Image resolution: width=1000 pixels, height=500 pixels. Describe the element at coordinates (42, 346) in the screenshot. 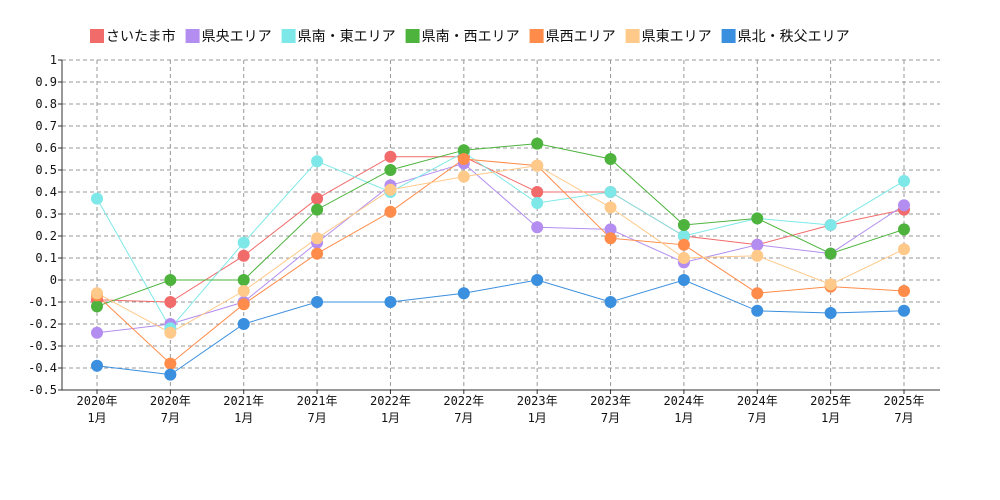

I see `y-tick-label: -0.3` at that location.